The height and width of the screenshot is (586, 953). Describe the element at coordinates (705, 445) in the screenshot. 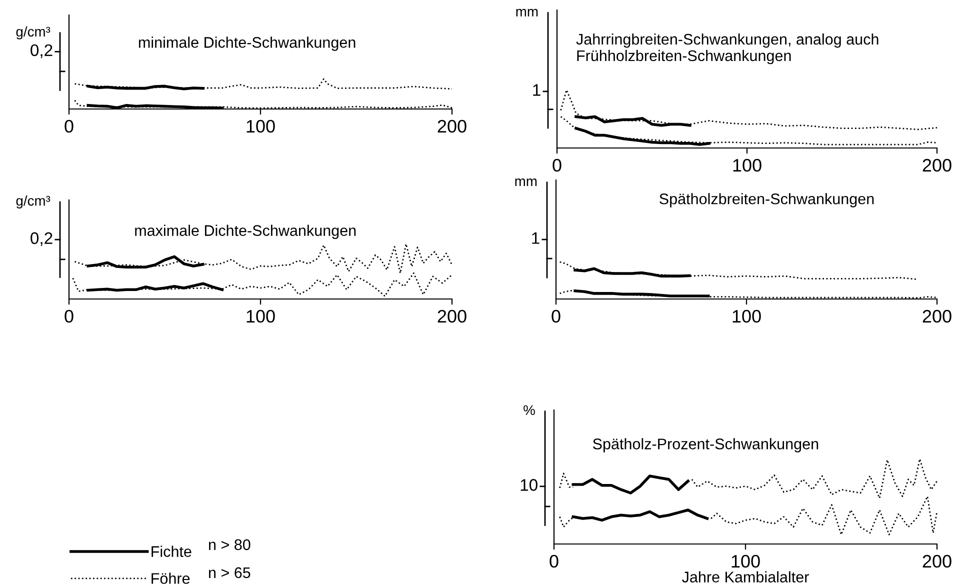

I see `chart-title: Spätholz-Prozent-Schwankungen` at that location.